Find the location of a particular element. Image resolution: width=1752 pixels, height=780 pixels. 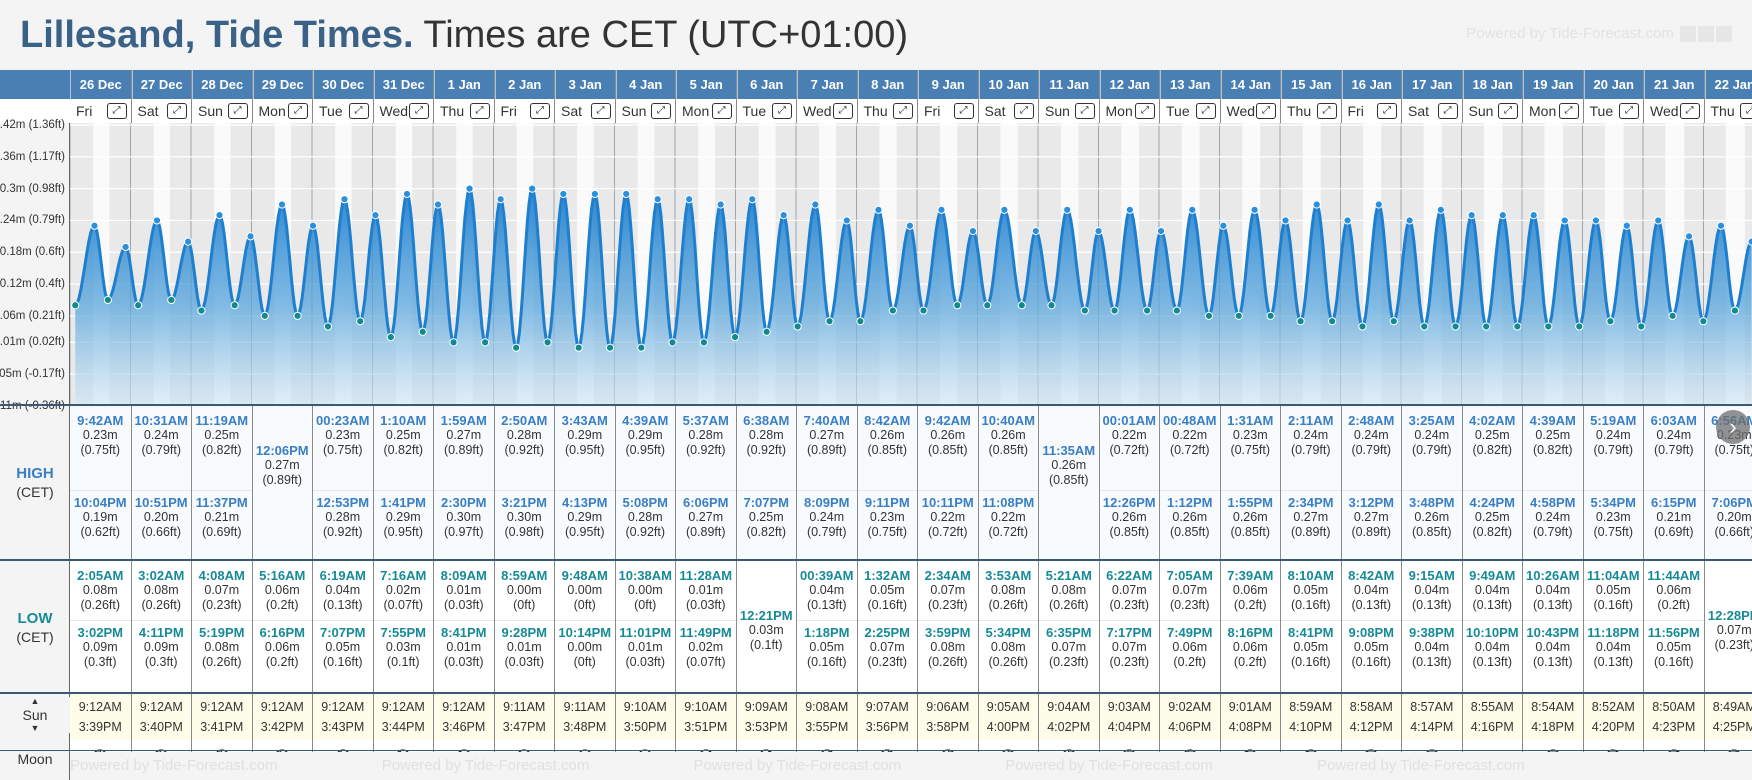

footer-powered-1: Powered by Tide-Forecast.com is located at coordinates (174, 765).